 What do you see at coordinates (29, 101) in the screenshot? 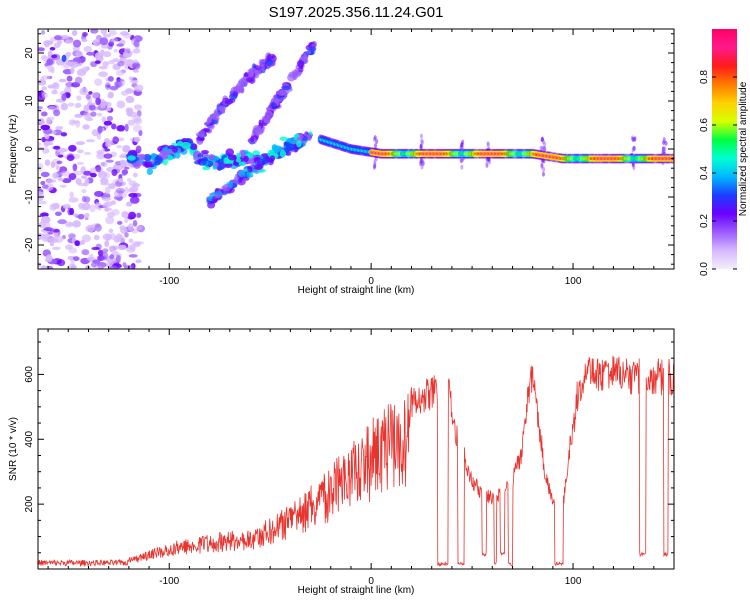
I see `y-tick-label: 10` at bounding box center [29, 101].